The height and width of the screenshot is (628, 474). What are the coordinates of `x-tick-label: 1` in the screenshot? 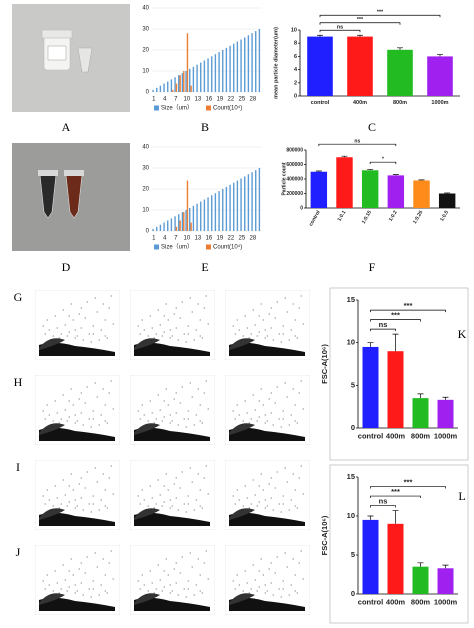 It's located at (154, 239).